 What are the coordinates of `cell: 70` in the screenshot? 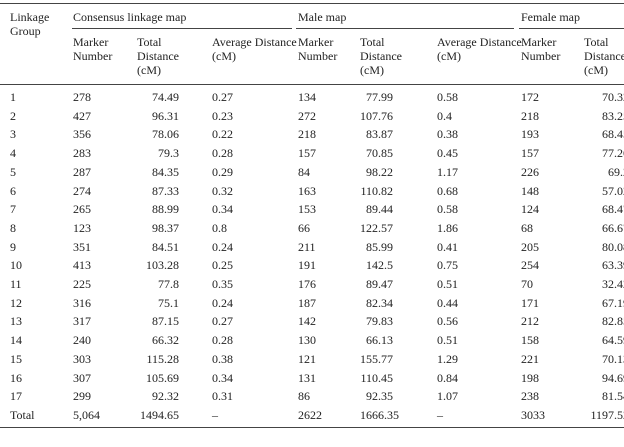 It's located at (527, 284).